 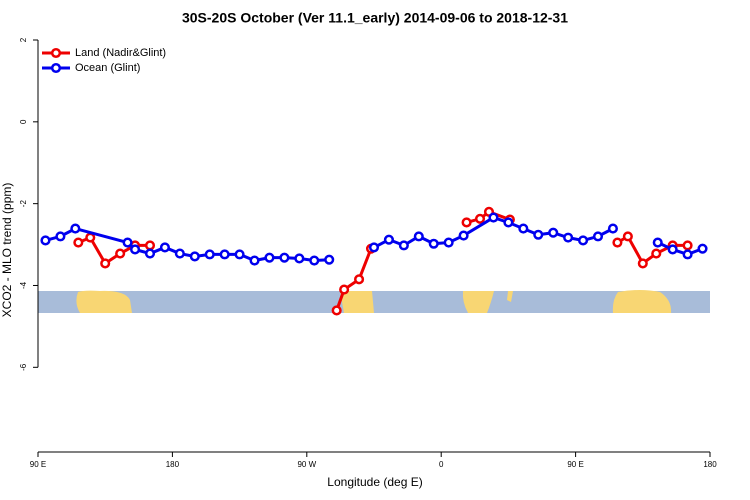 I want to click on x-axis-label: Longitude (deg E), so click(x=374, y=482).